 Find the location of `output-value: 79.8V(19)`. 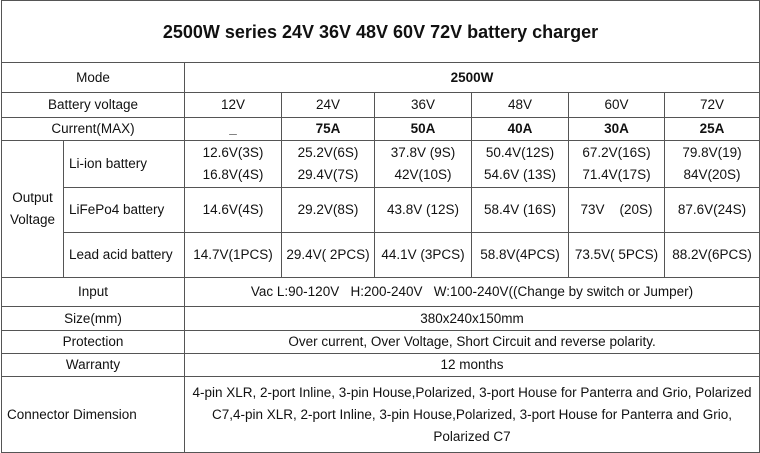

output-value: 79.8V(19) is located at coordinates (712, 152).